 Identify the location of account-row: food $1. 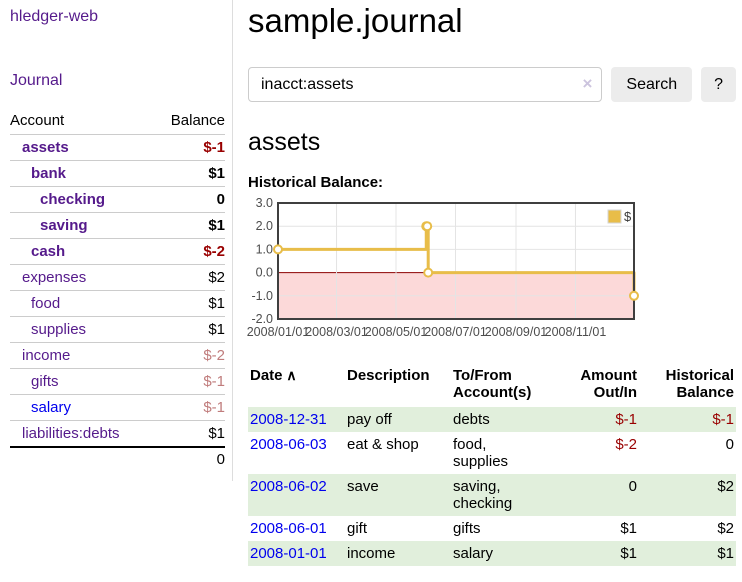
(117, 303).